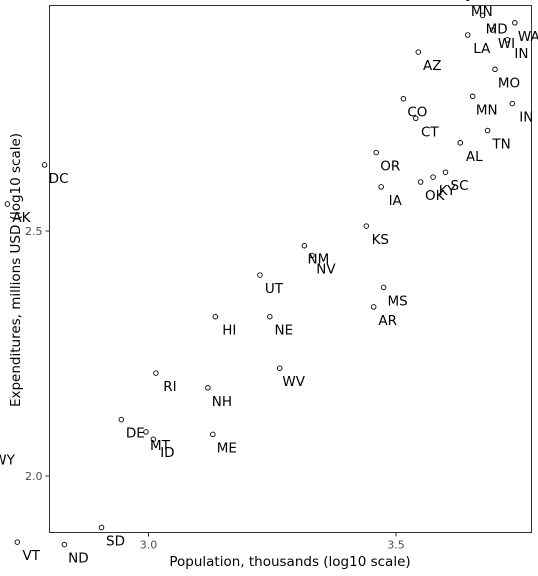 Image resolution: width=538 pixels, height=576 pixels. Describe the element at coordinates (78, 559) in the screenshot. I see `point-label-nd: ND` at that location.